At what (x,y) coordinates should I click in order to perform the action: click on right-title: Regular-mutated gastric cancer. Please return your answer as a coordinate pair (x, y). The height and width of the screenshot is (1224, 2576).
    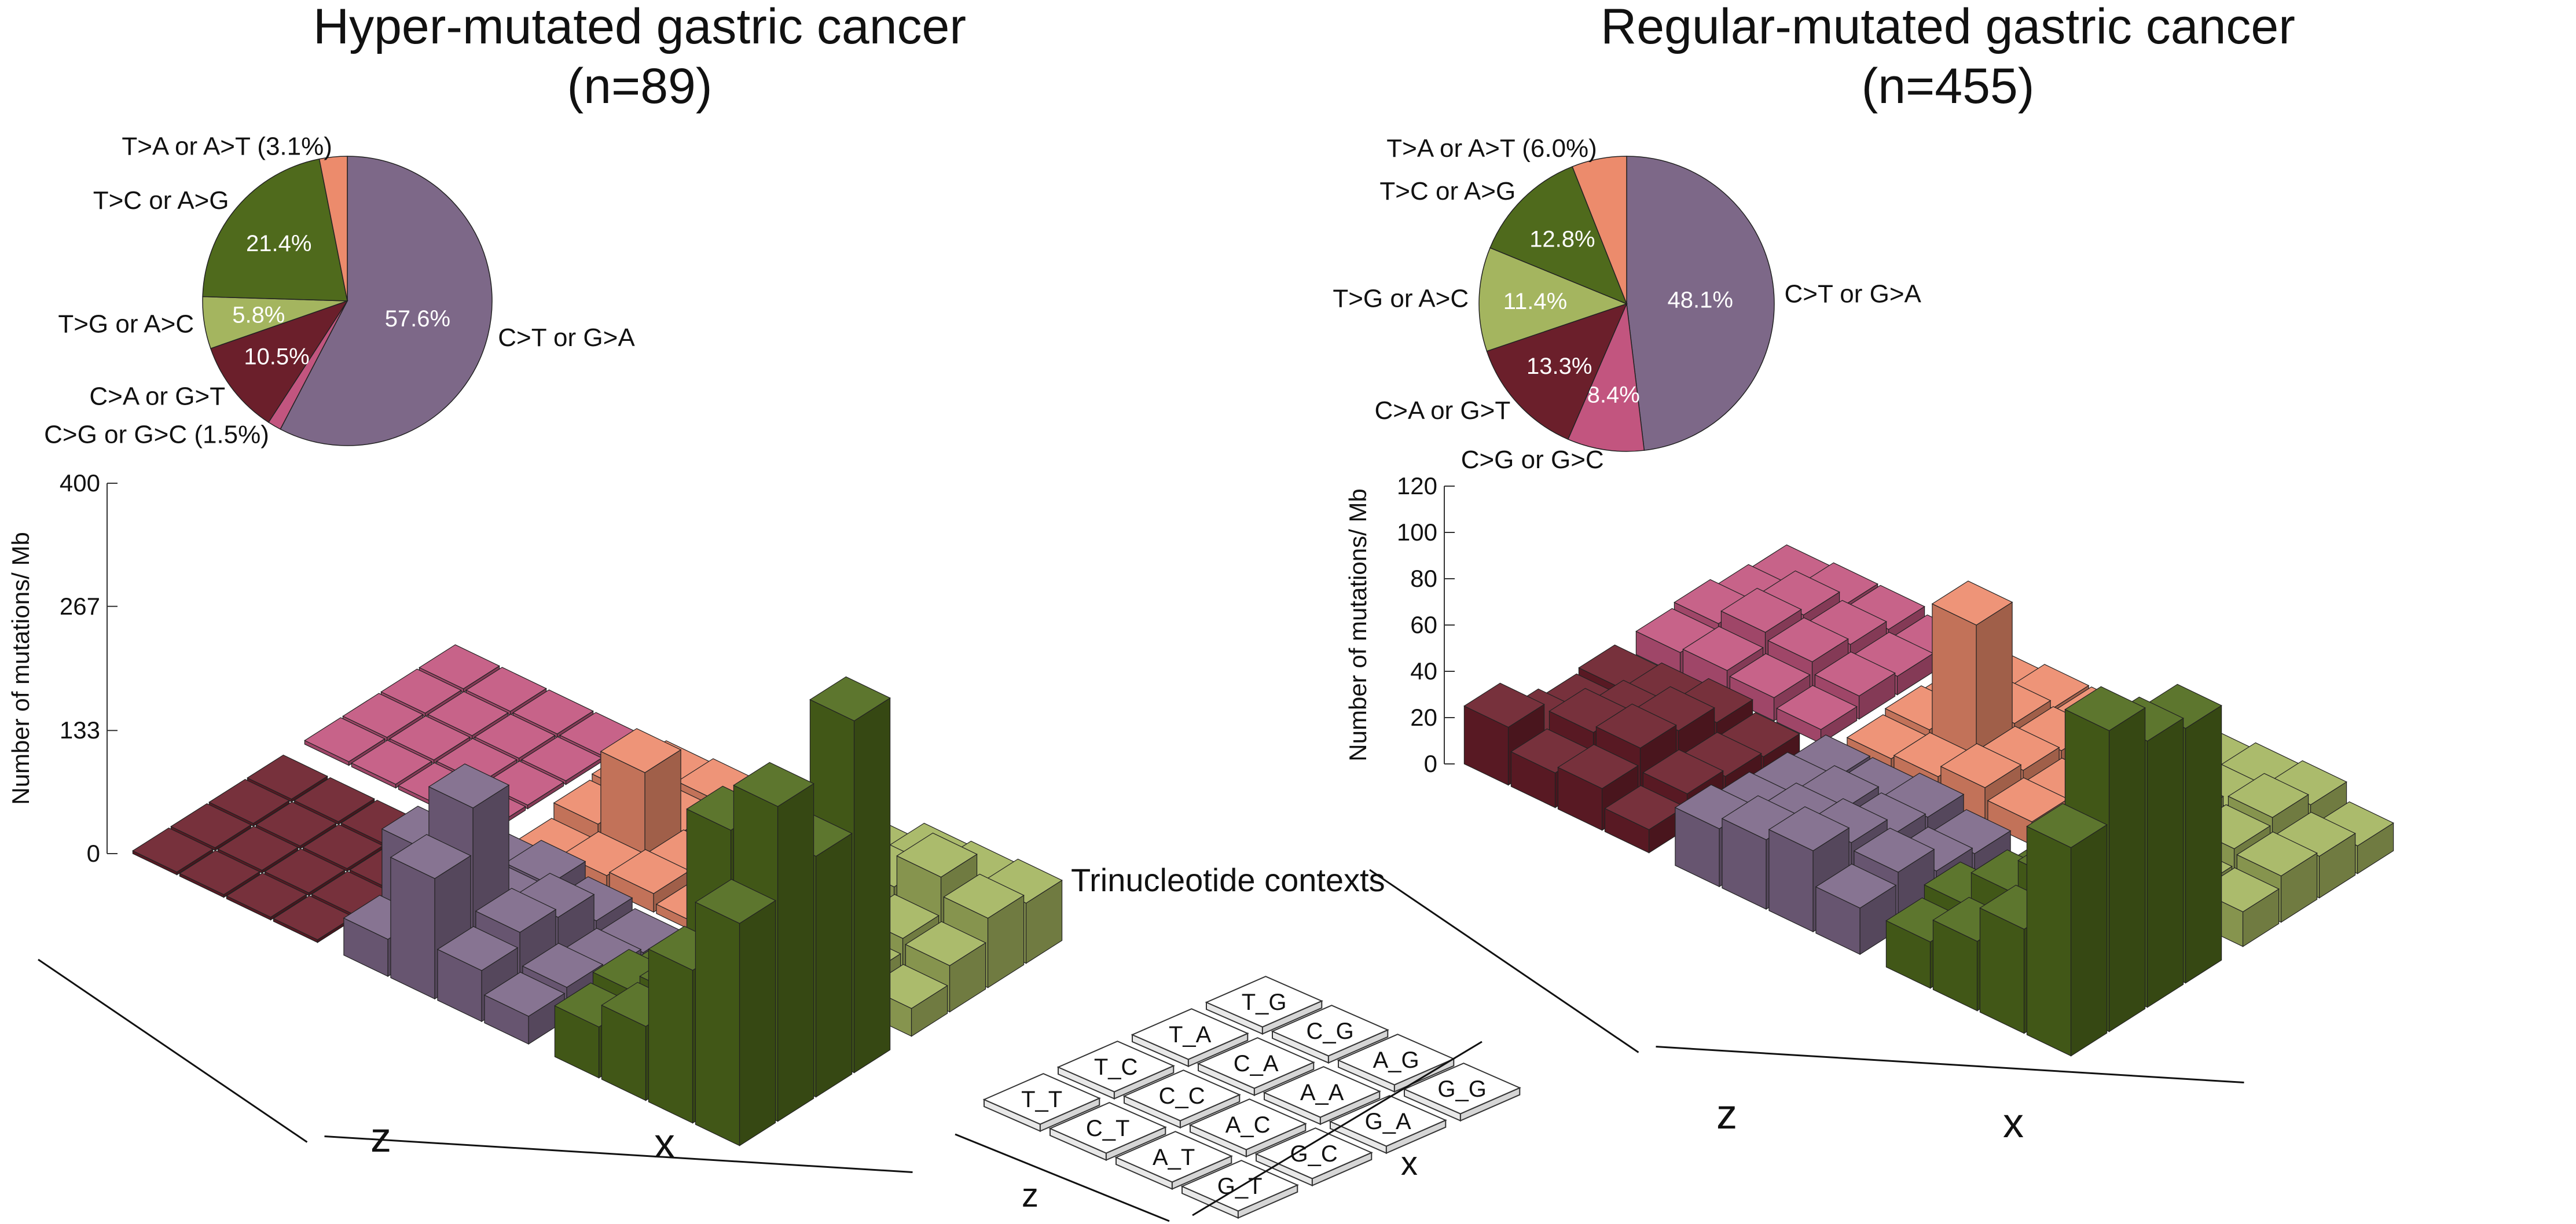
    Looking at the image, I should click on (1948, 27).